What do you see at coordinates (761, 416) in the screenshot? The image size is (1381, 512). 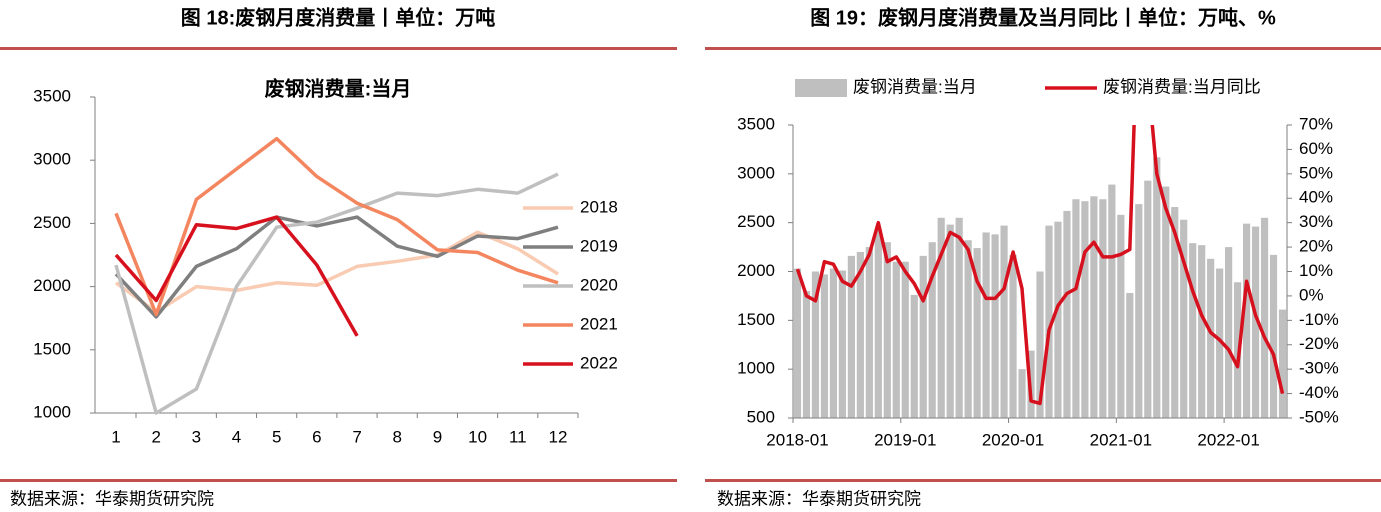 I see `y-tick-label: 500` at bounding box center [761, 416].